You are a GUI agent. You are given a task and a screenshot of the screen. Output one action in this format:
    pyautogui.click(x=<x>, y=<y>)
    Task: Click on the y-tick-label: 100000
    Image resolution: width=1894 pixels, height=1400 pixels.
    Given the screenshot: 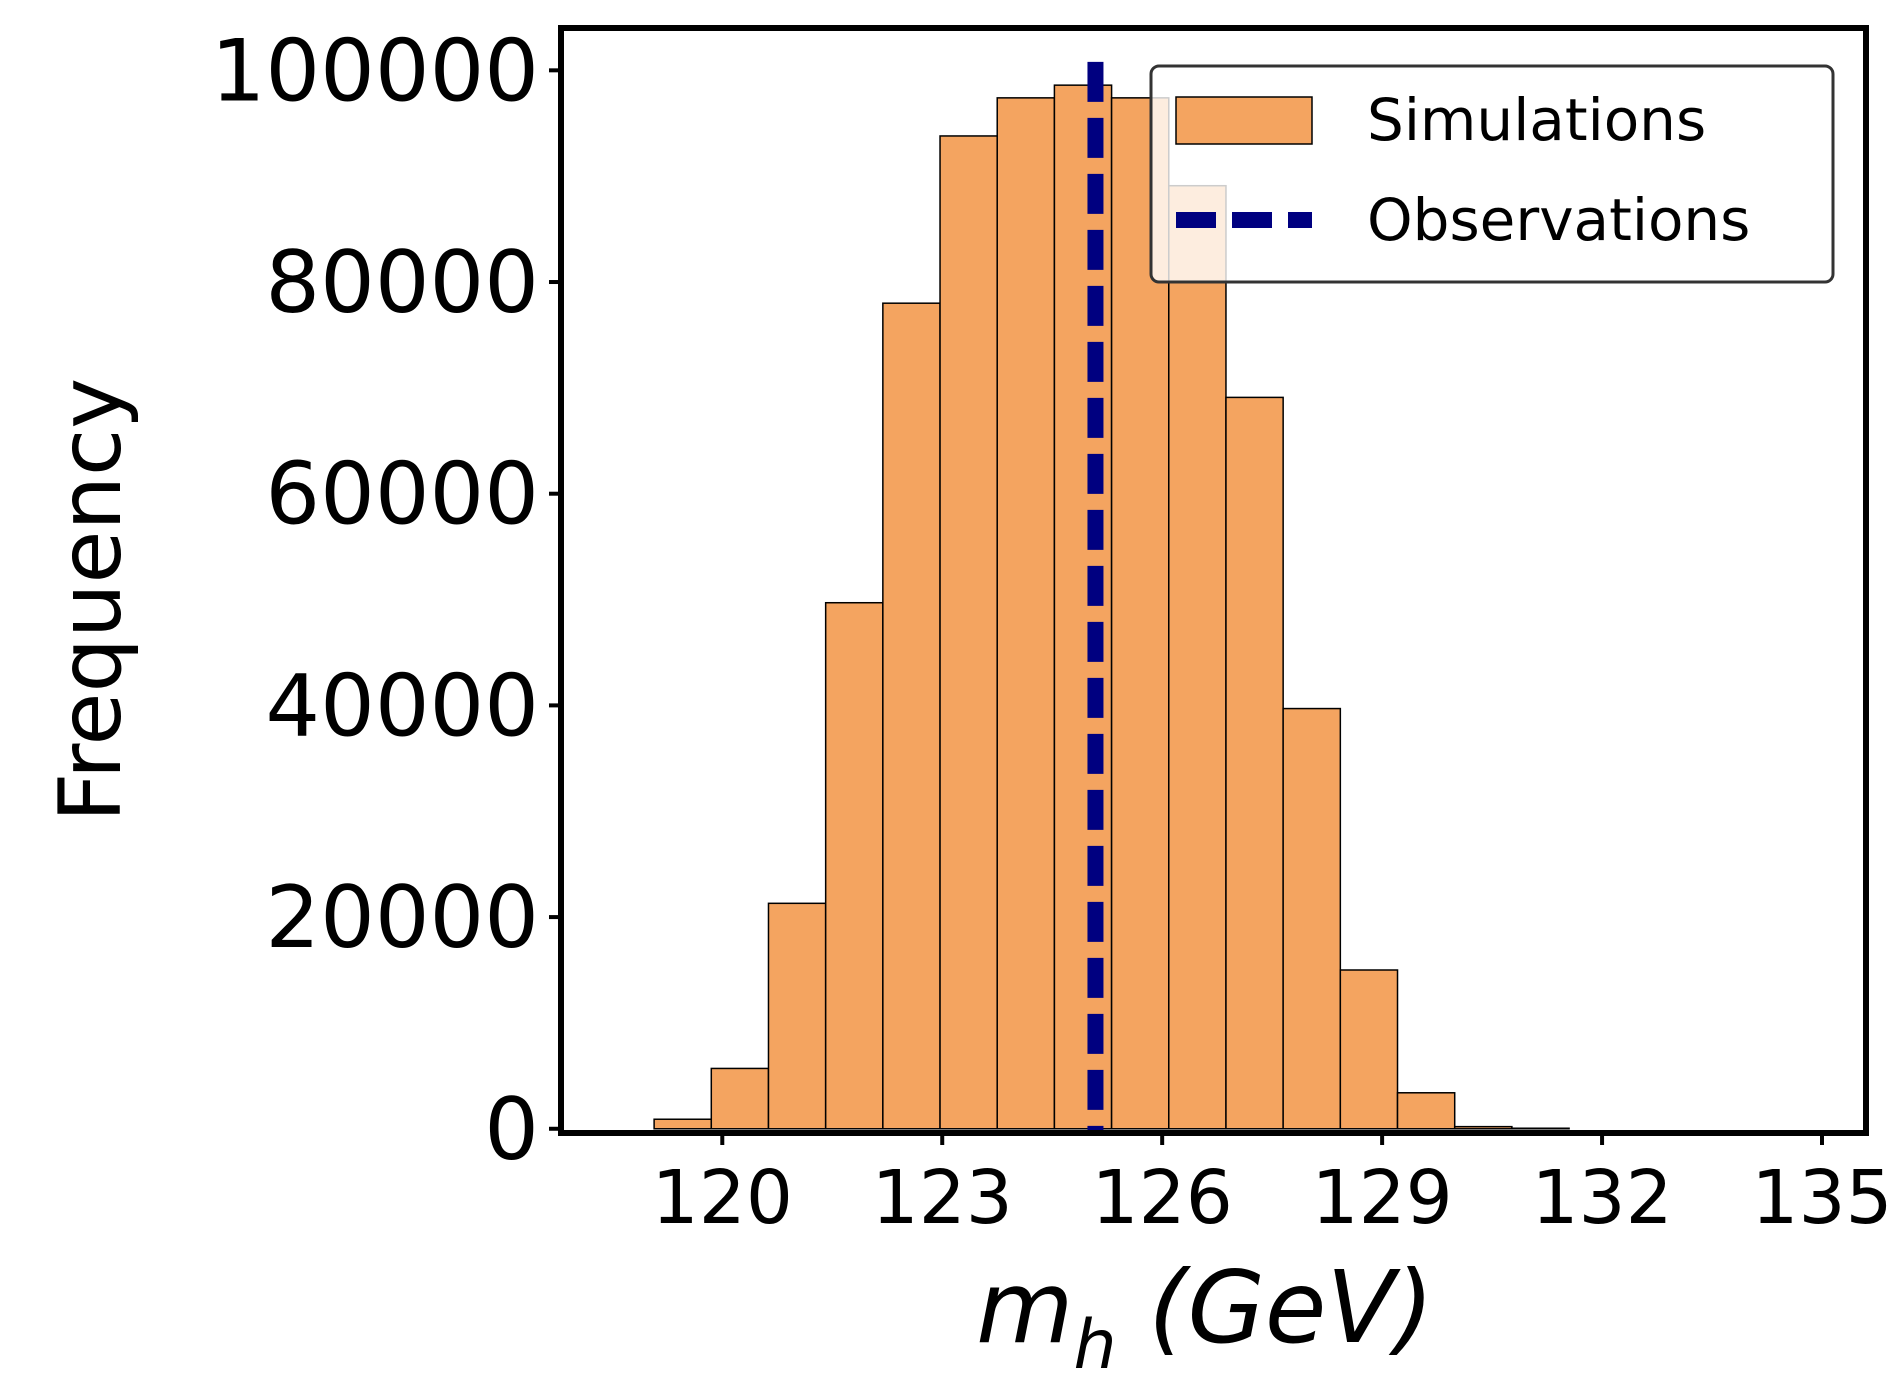 What is the action you would take?
    pyautogui.click(x=375, y=71)
    